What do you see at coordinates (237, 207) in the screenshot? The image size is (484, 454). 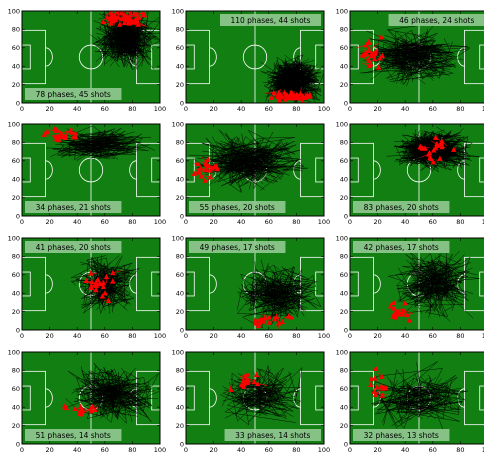 I see `panel-label: 55 phases, 20 shots` at bounding box center [237, 207].